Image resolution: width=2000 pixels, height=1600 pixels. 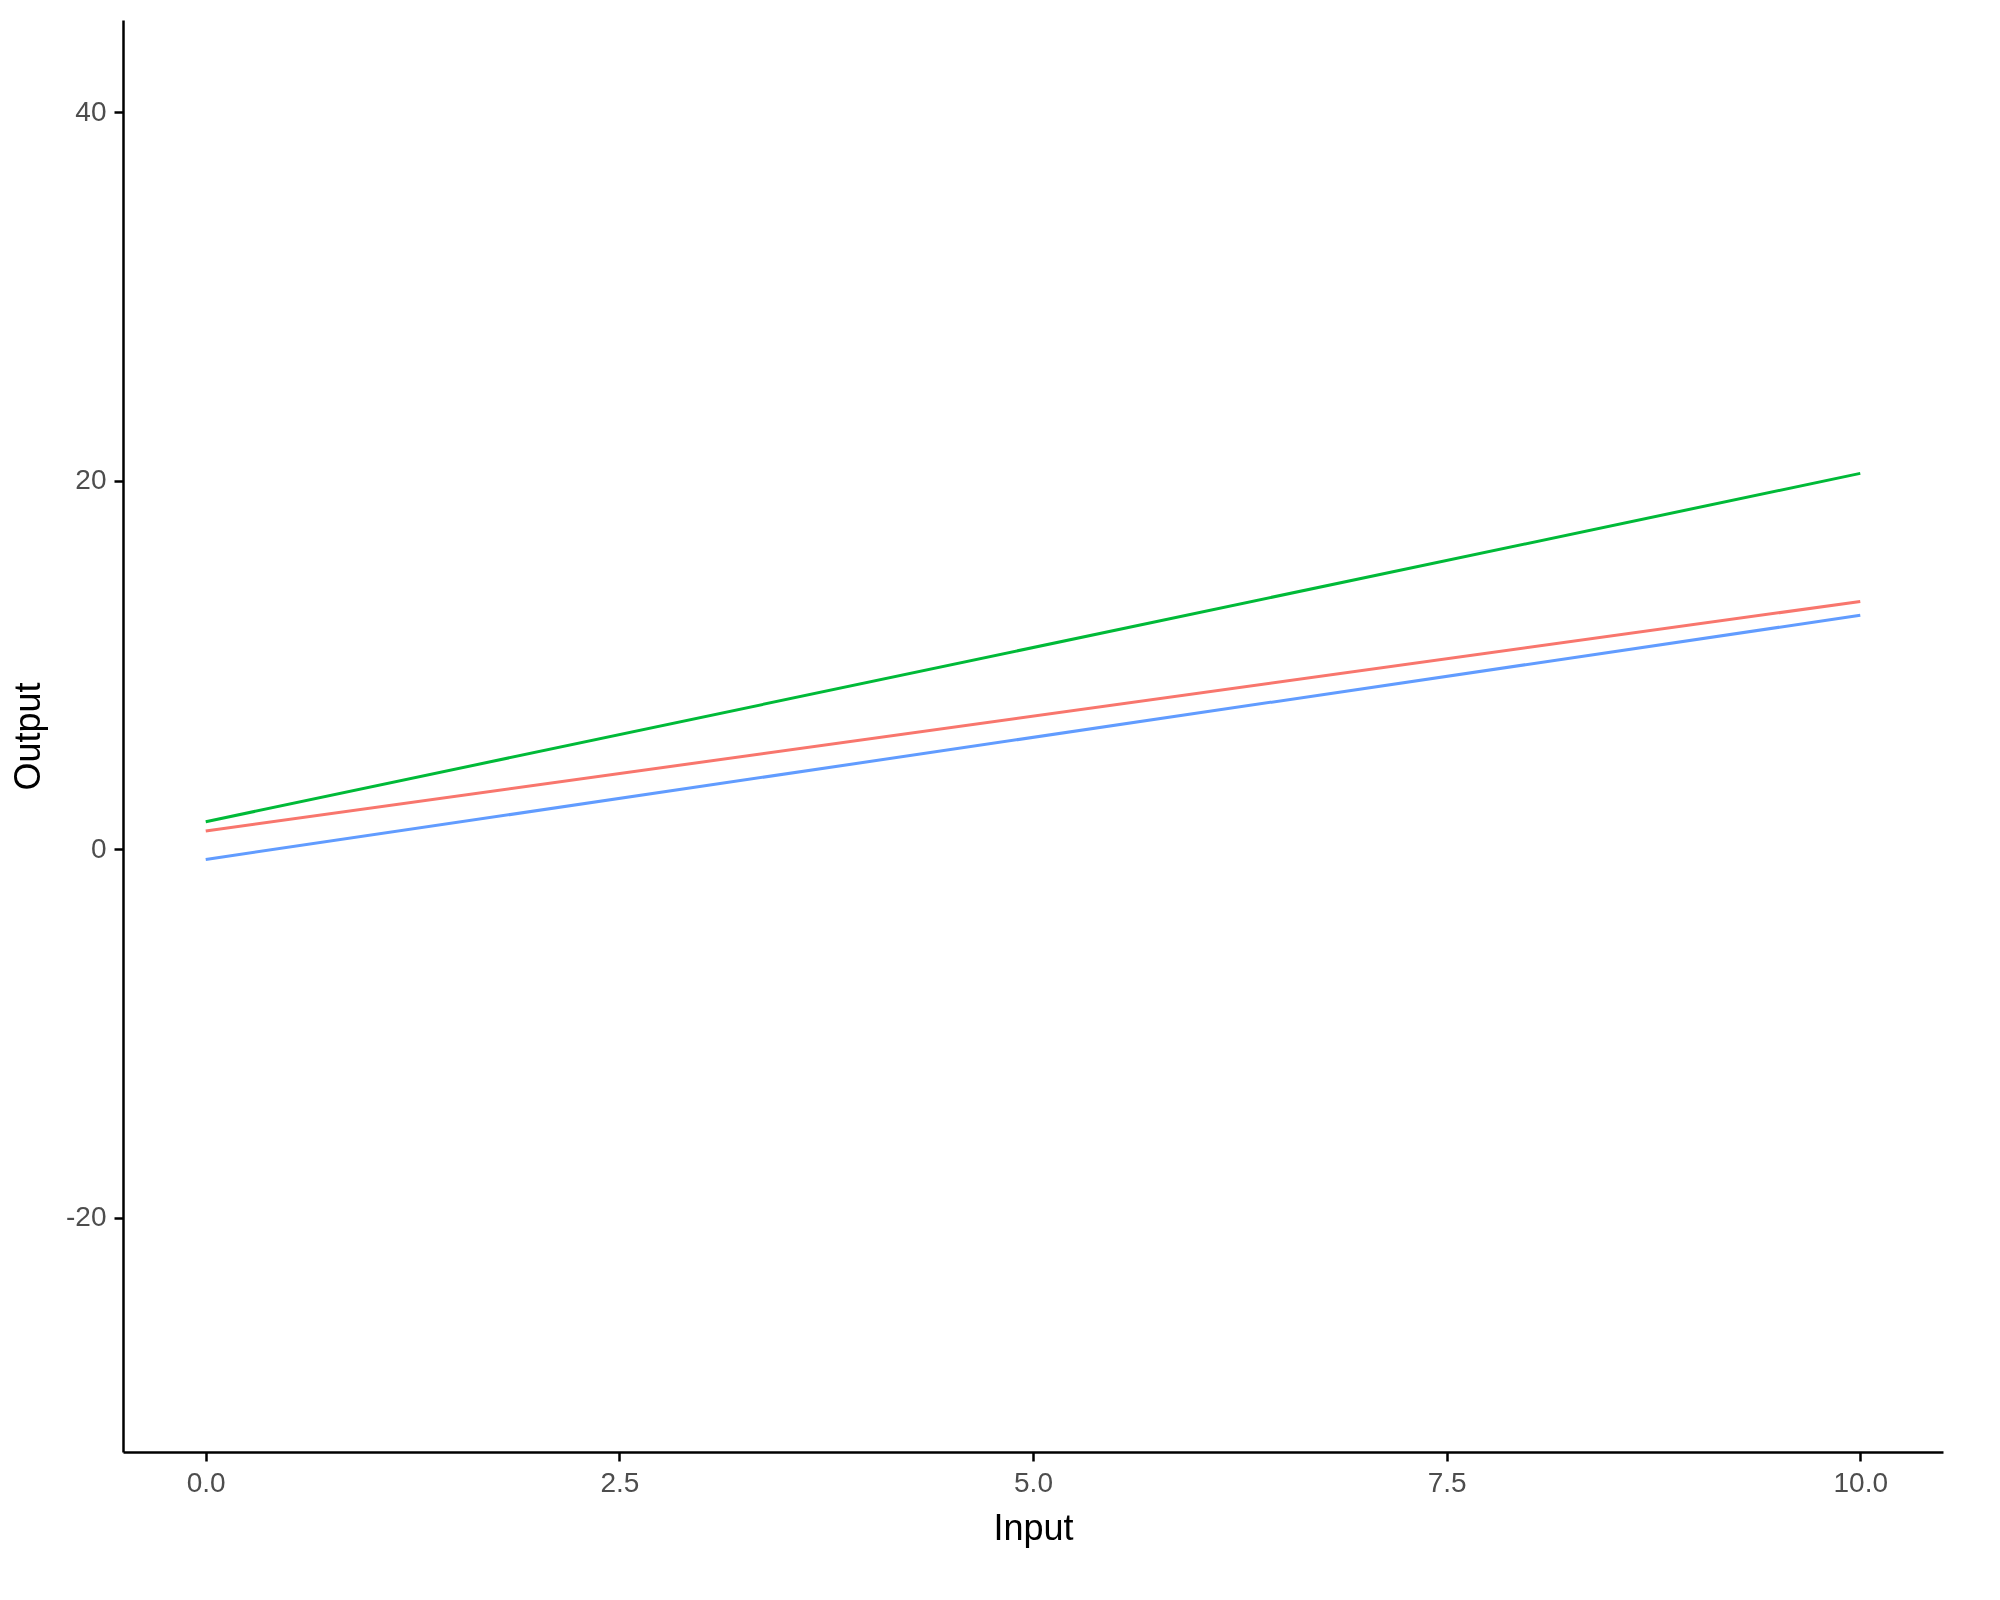 What do you see at coordinates (28, 736) in the screenshot?
I see `y-axis-title: Output` at bounding box center [28, 736].